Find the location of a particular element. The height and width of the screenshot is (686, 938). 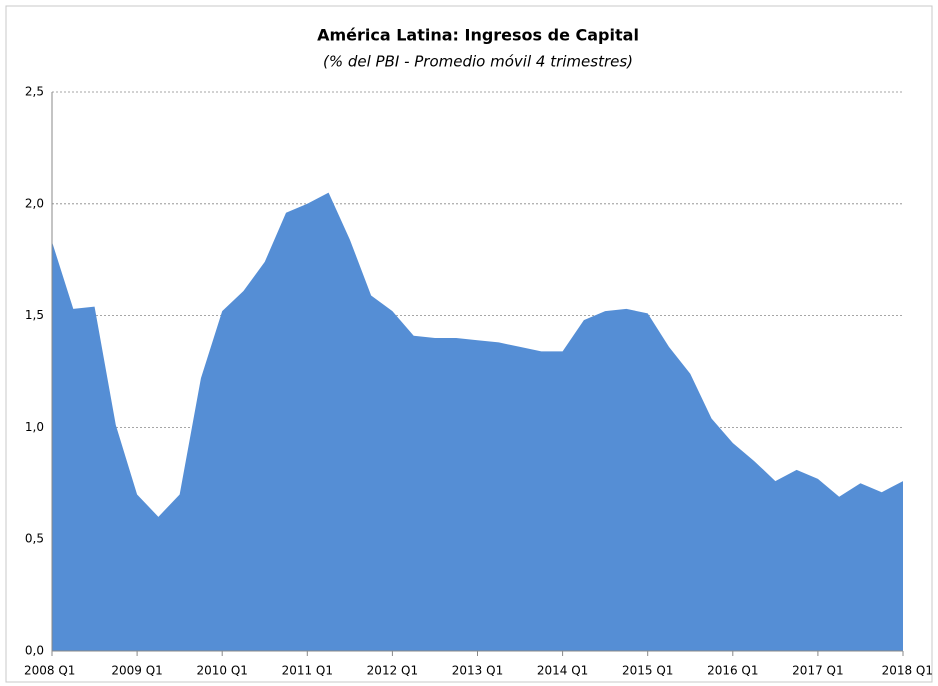

x-tick-label: 2012 Q1 is located at coordinates (392, 671).